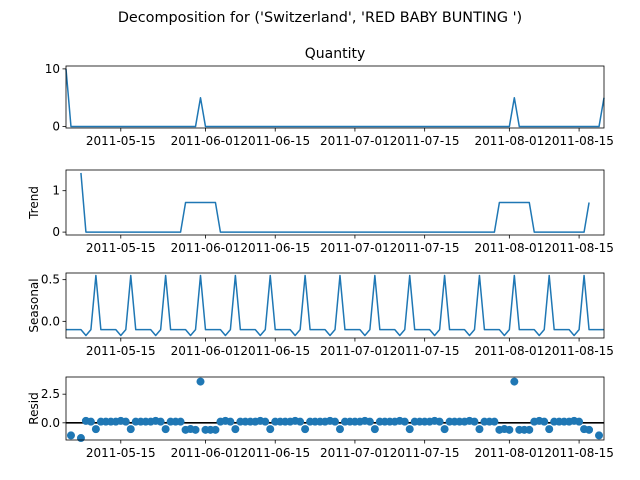 The height and width of the screenshot is (480, 640). I want to click on y-tick-label: 10, so click(52, 69).